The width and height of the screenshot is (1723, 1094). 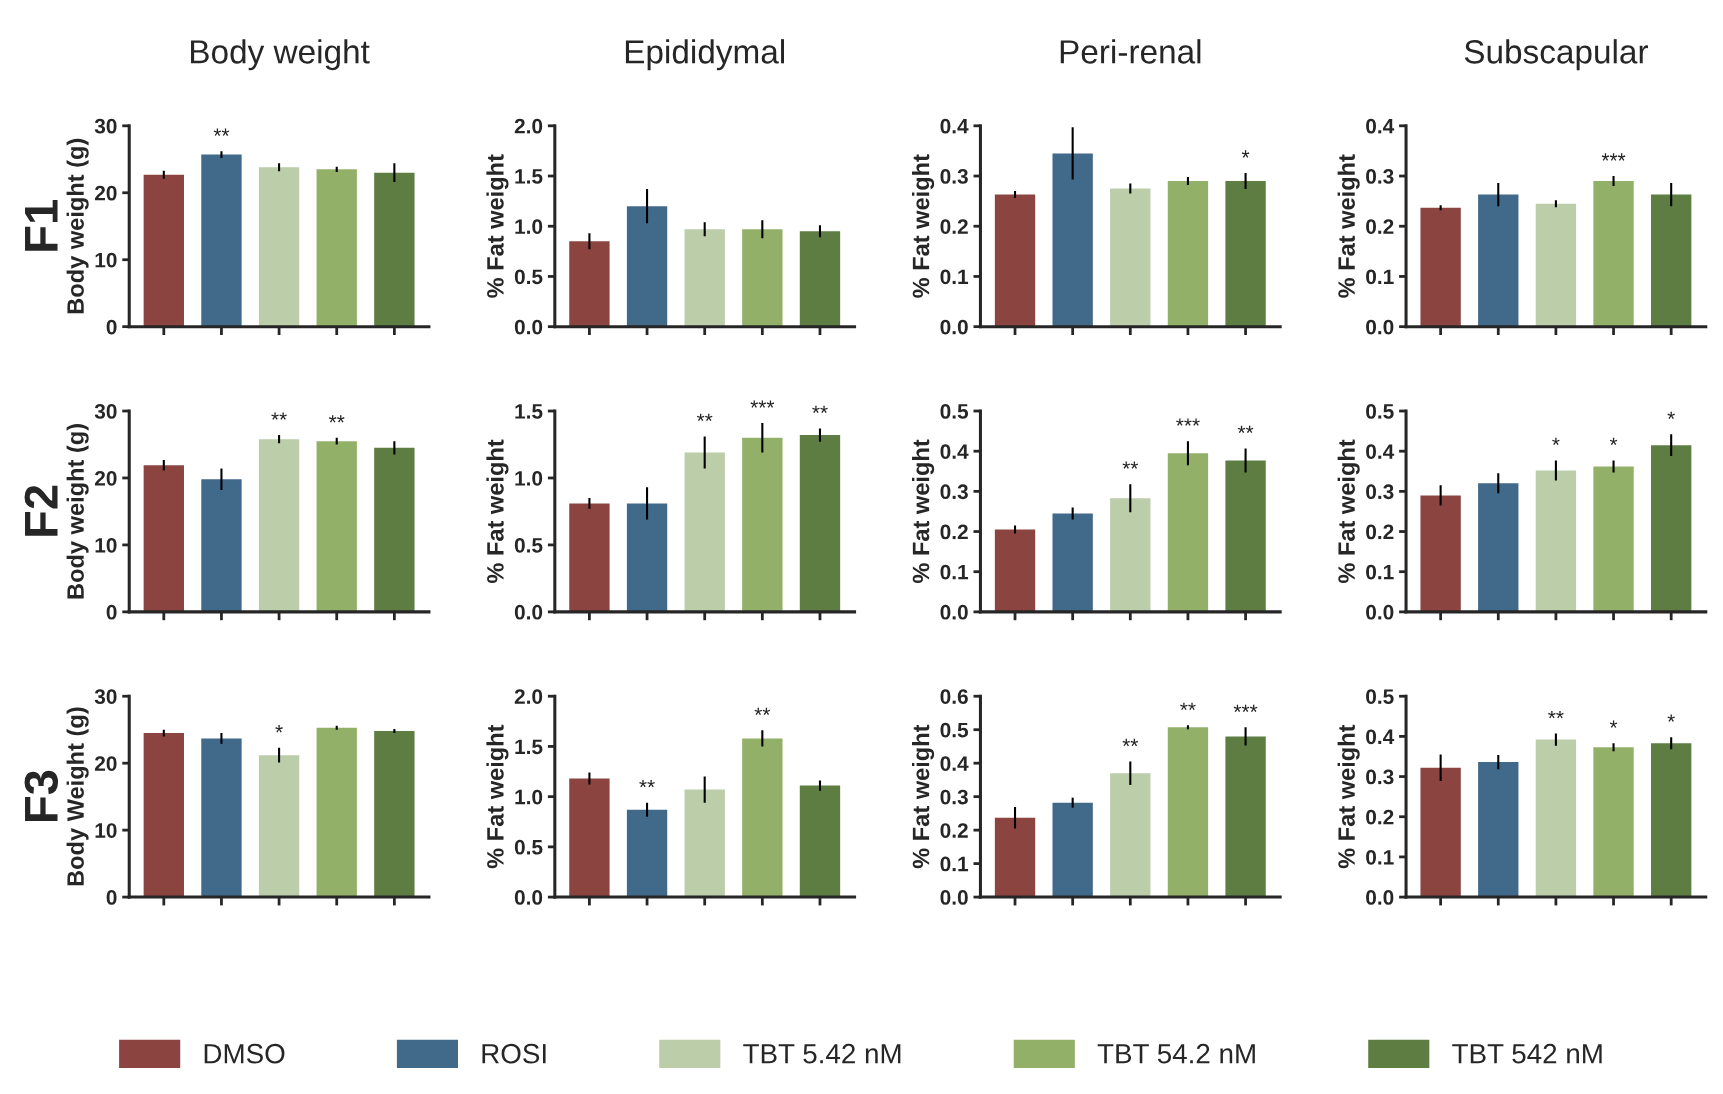 I want to click on y-tick-label: 2.0, so click(x=528, y=696).